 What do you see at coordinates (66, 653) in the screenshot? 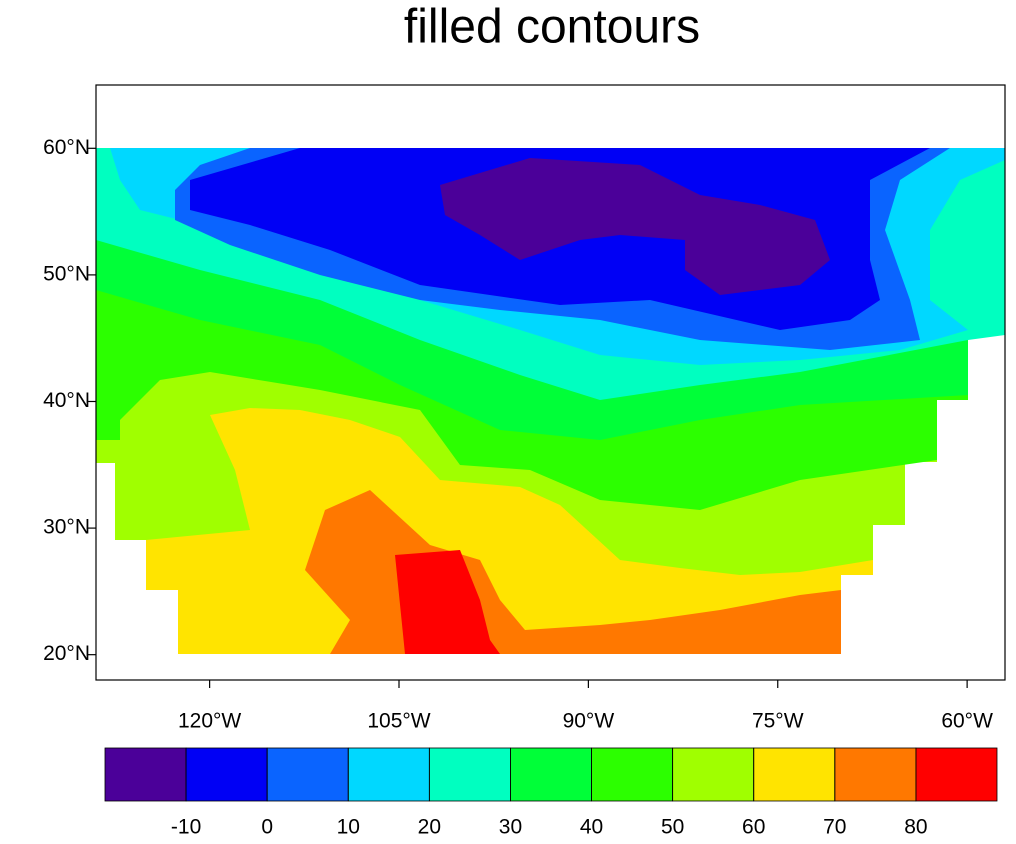
I see `y-tick-label: 20°N` at bounding box center [66, 653].